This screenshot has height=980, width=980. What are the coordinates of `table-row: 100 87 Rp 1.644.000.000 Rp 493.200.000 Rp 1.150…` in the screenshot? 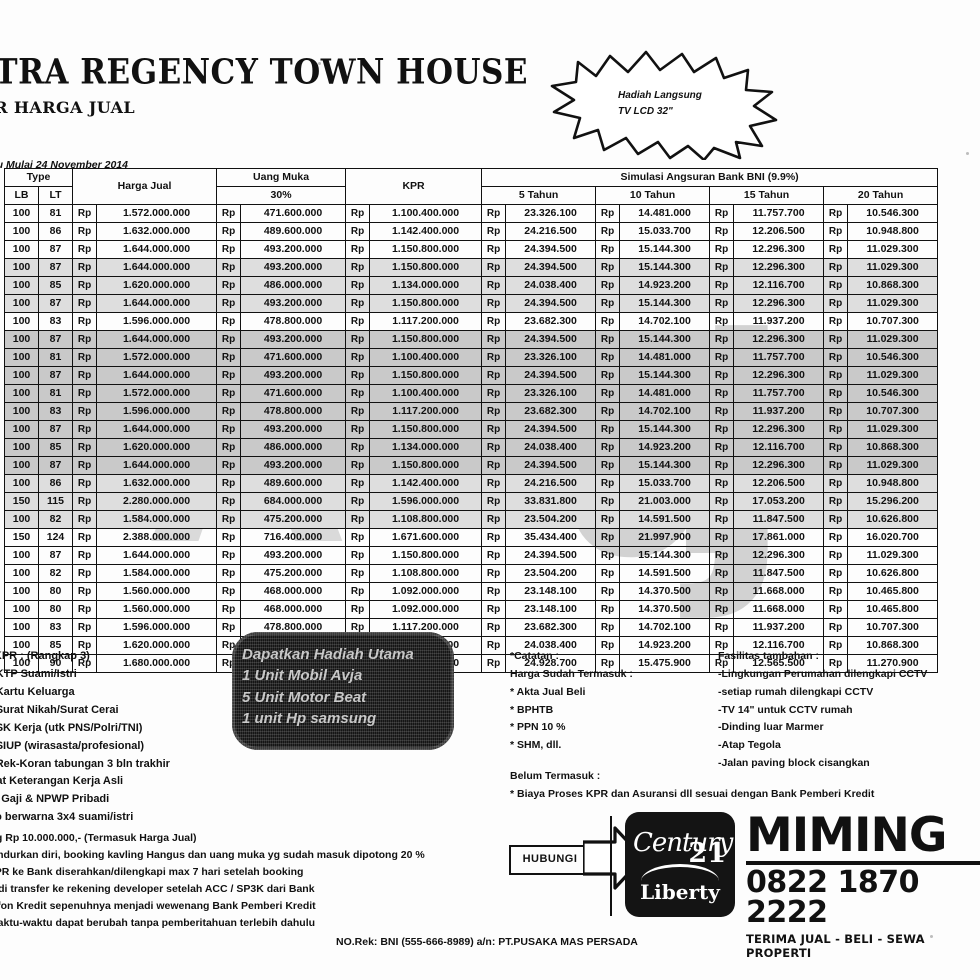 It's located at (471, 465).